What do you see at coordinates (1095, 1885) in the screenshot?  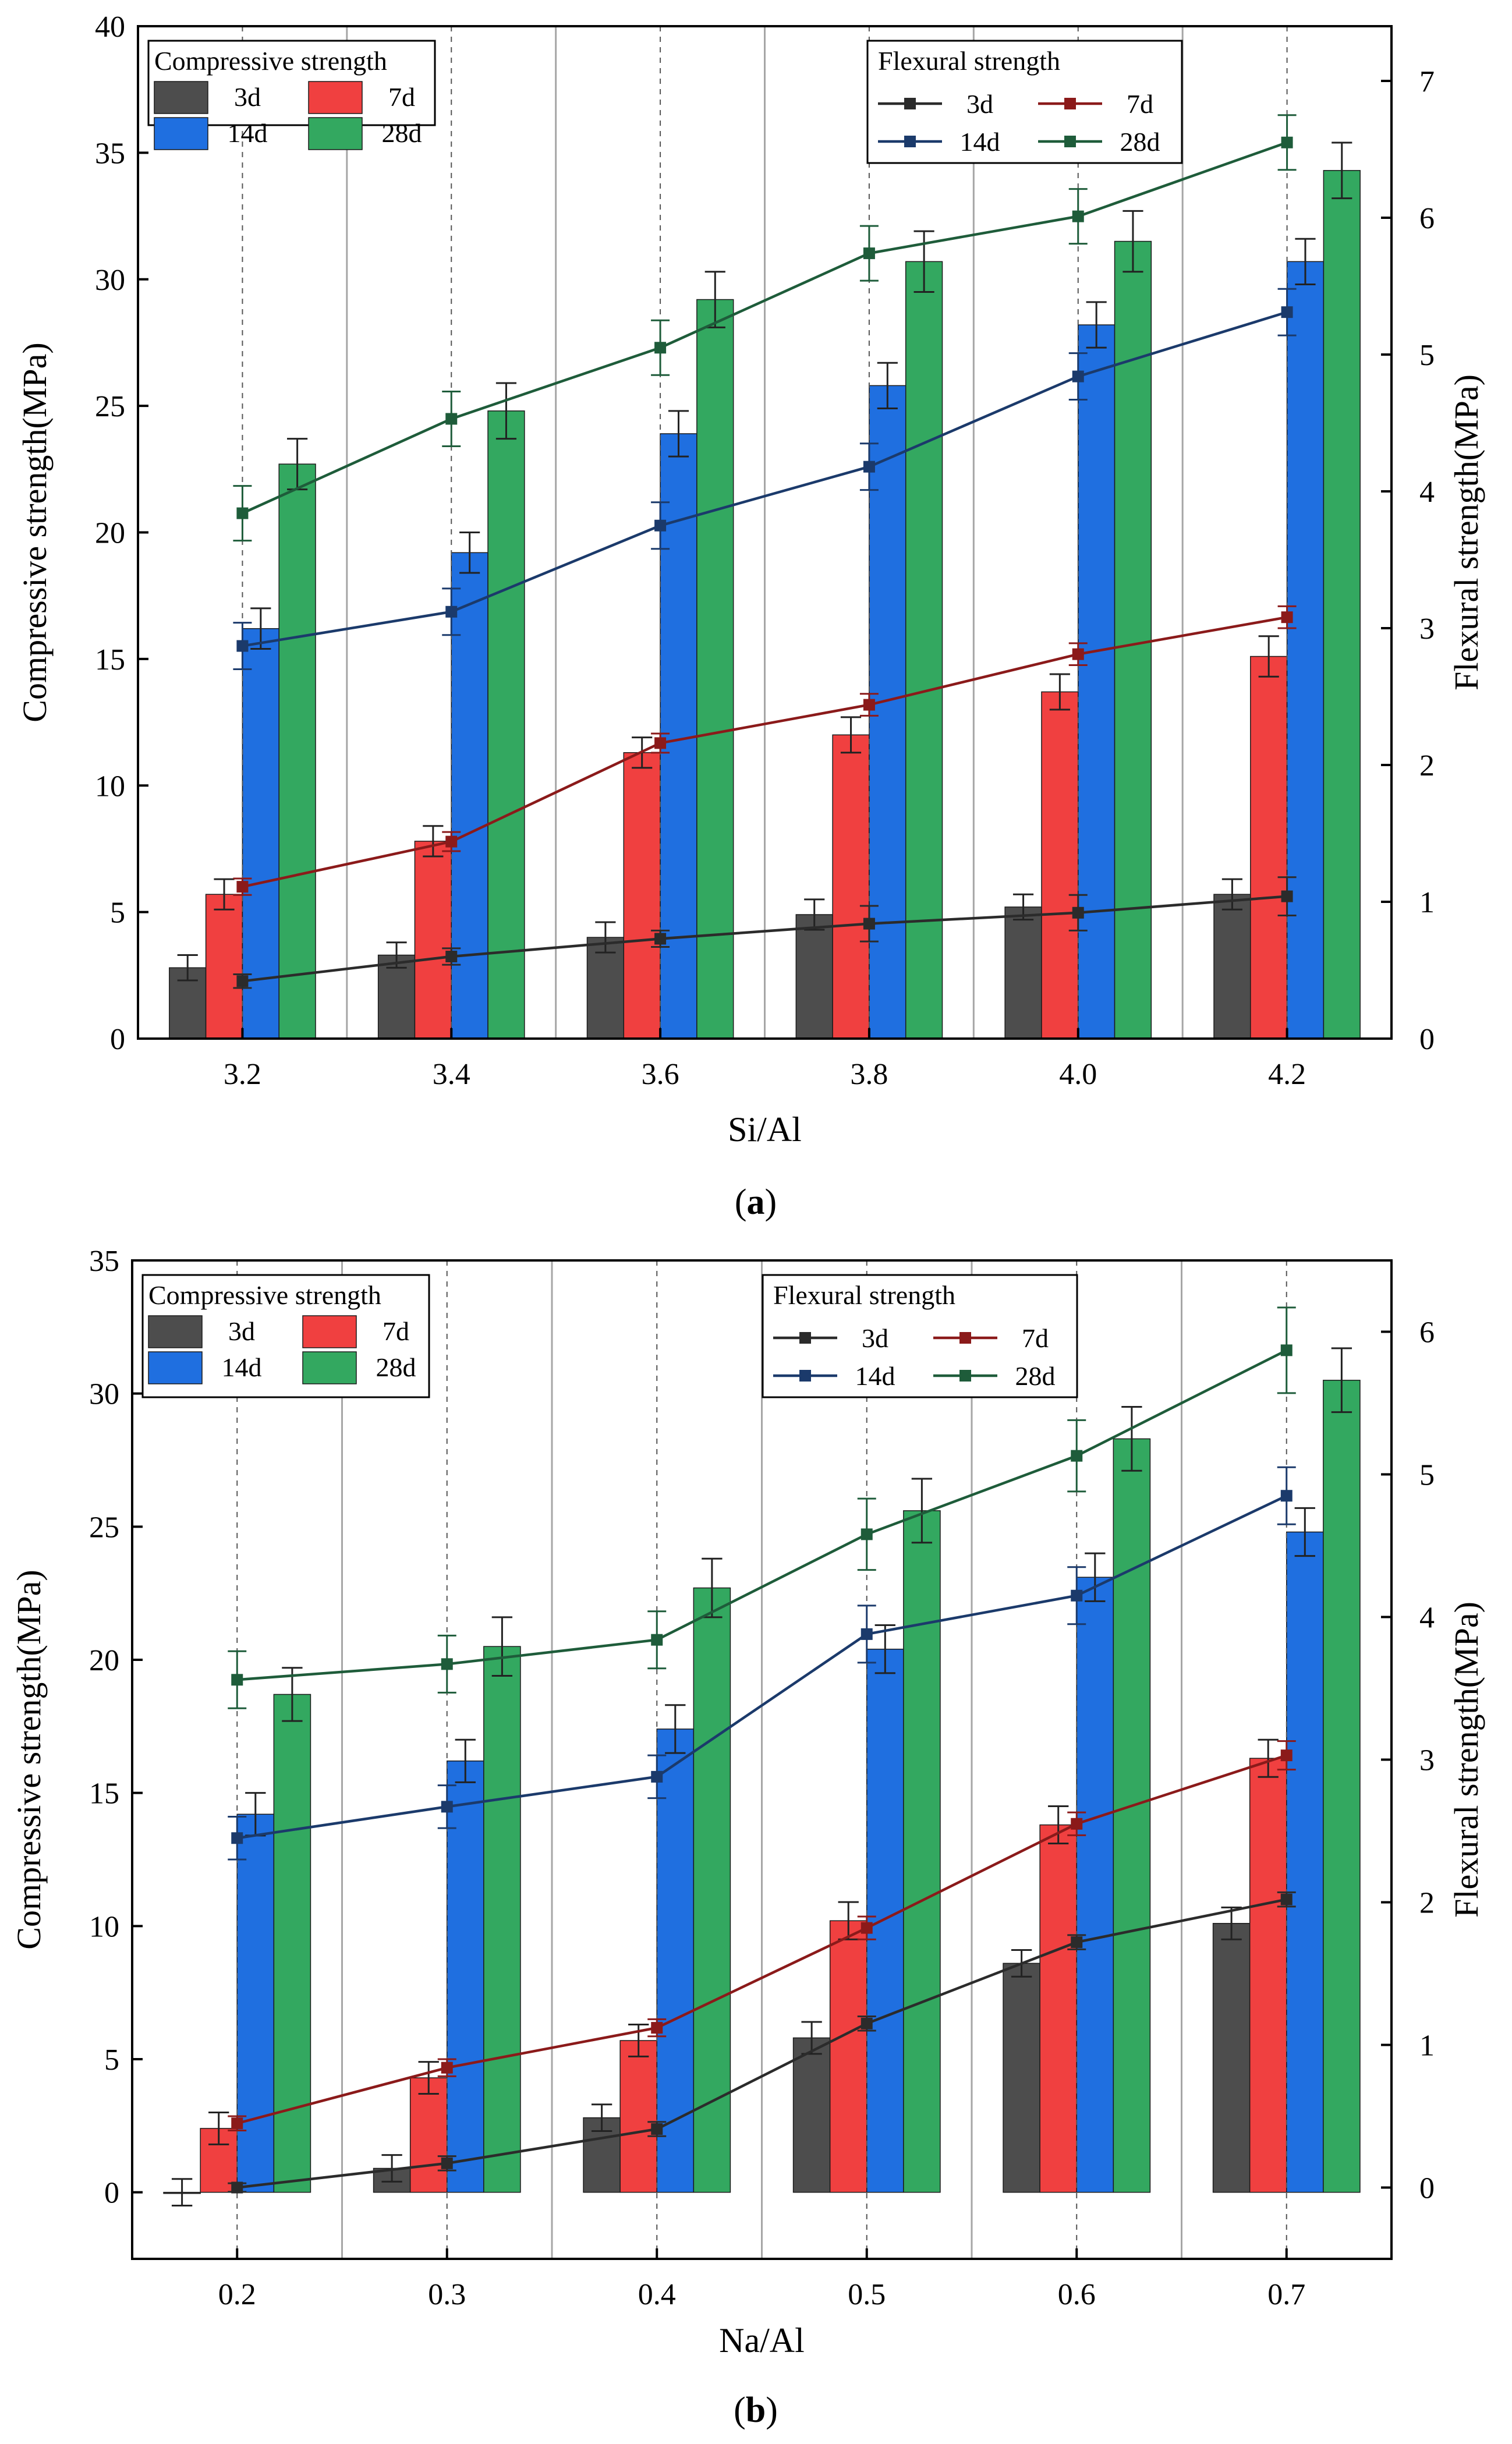 I see `bar-14d-0.6` at bounding box center [1095, 1885].